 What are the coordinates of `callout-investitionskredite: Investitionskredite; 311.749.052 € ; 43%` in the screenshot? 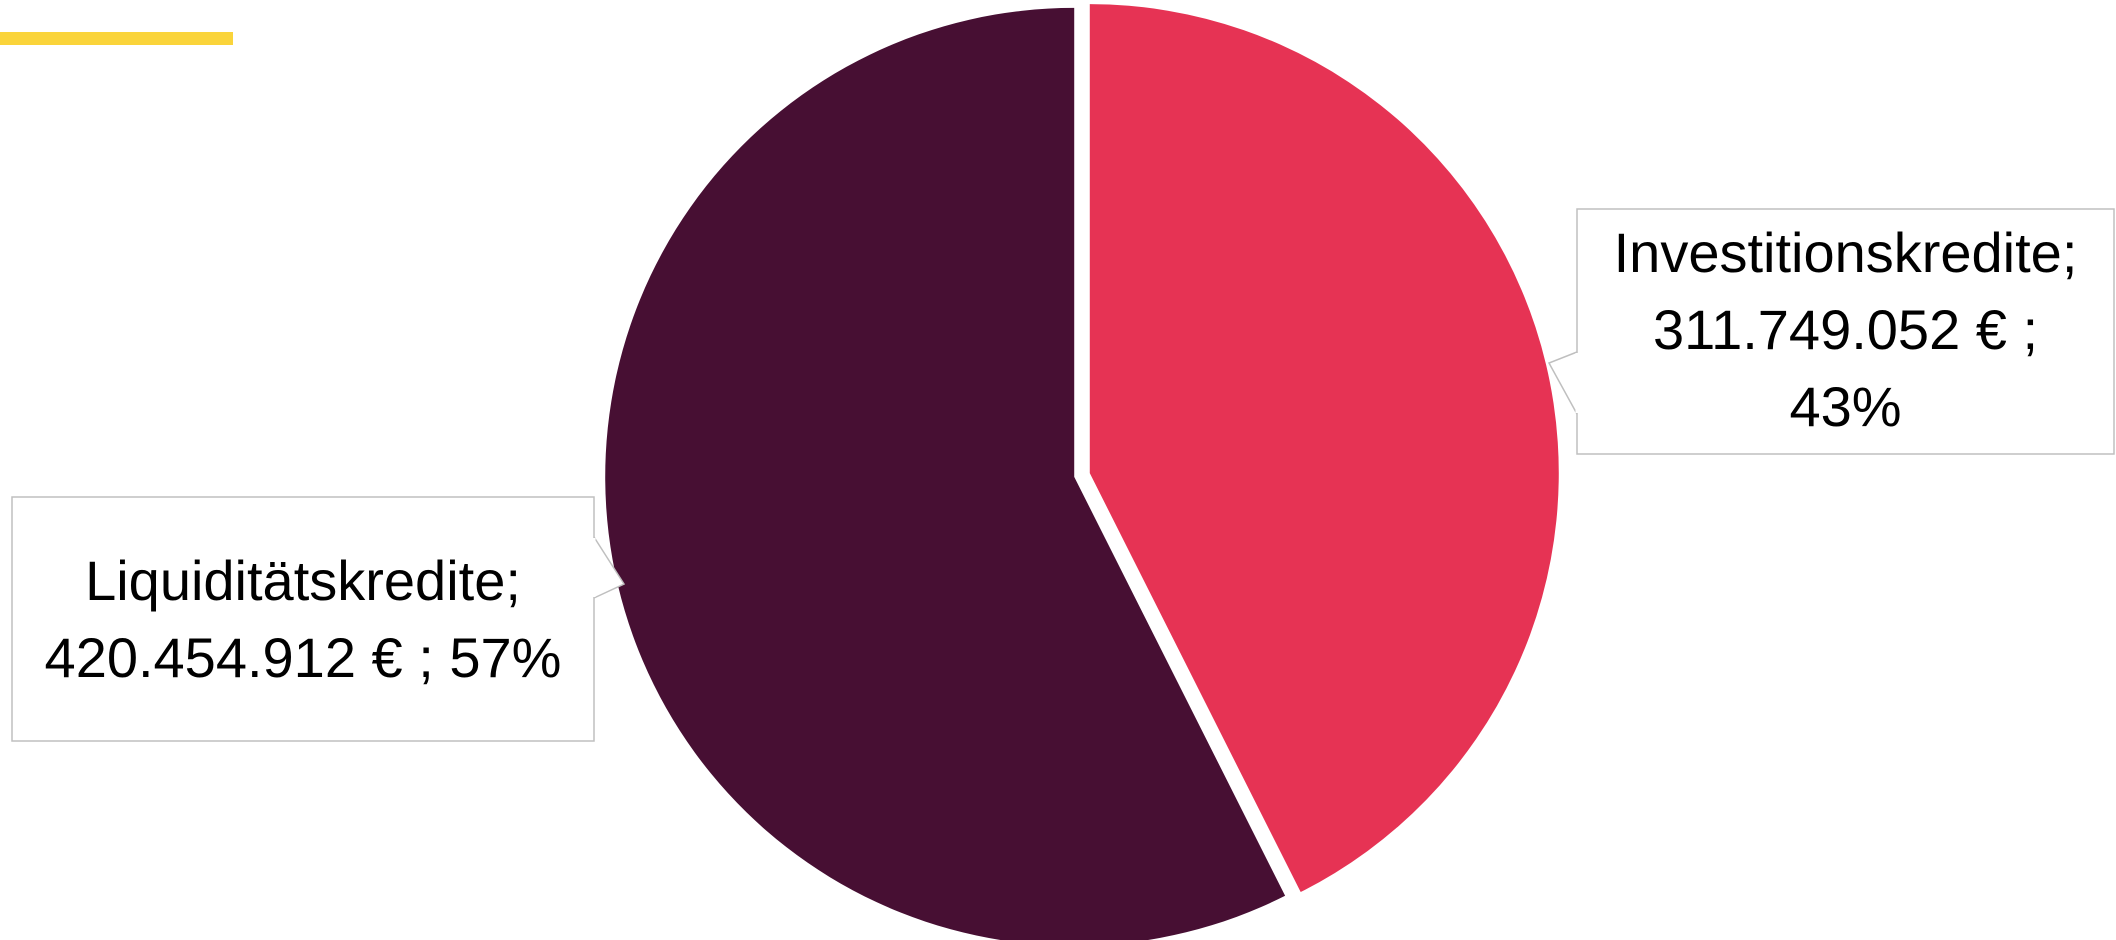 It's located at (1831, 331).